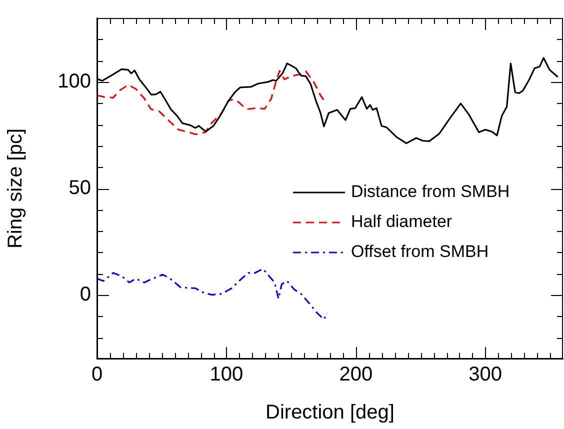 This screenshot has width=564, height=429. I want to click on x-tick-label: 100, so click(227, 375).